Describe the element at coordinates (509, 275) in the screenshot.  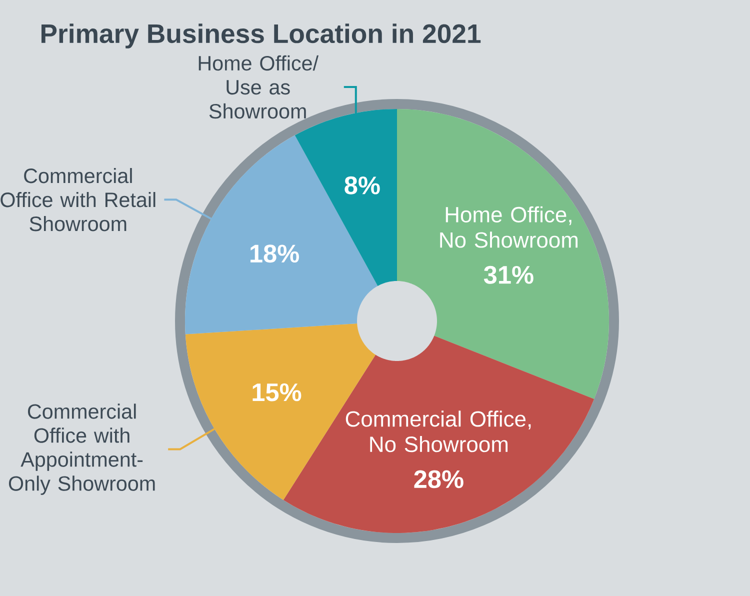
I see `data-label: 31%` at that location.